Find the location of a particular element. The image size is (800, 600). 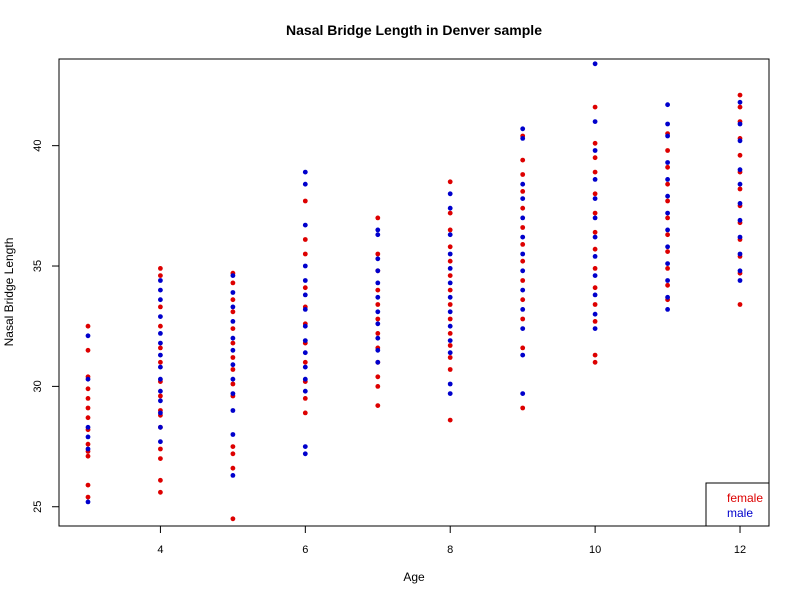

legend-entry-female: female is located at coordinates (745, 498).